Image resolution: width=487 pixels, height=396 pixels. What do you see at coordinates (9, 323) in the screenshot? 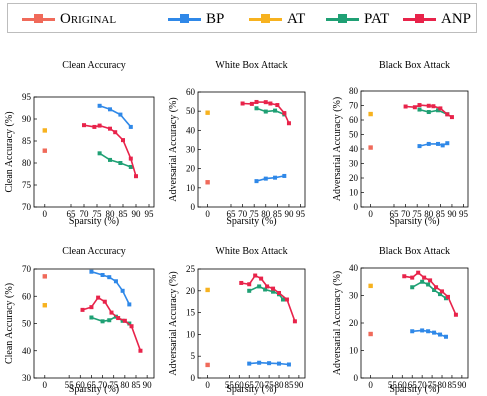
I see `y-axis-label: Clean Accuracy (%)` at bounding box center [9, 323].